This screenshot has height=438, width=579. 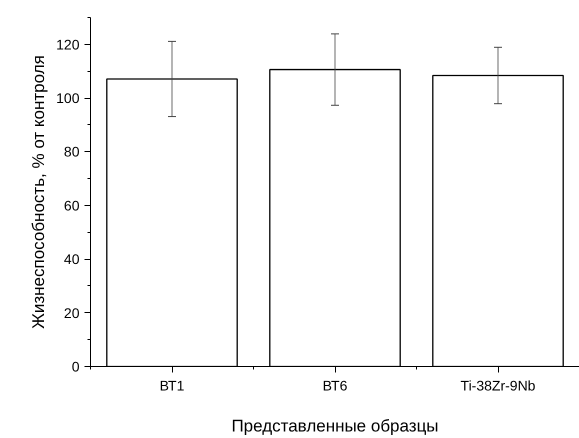 I want to click on x-tick-label: ВТ6, so click(x=335, y=386).